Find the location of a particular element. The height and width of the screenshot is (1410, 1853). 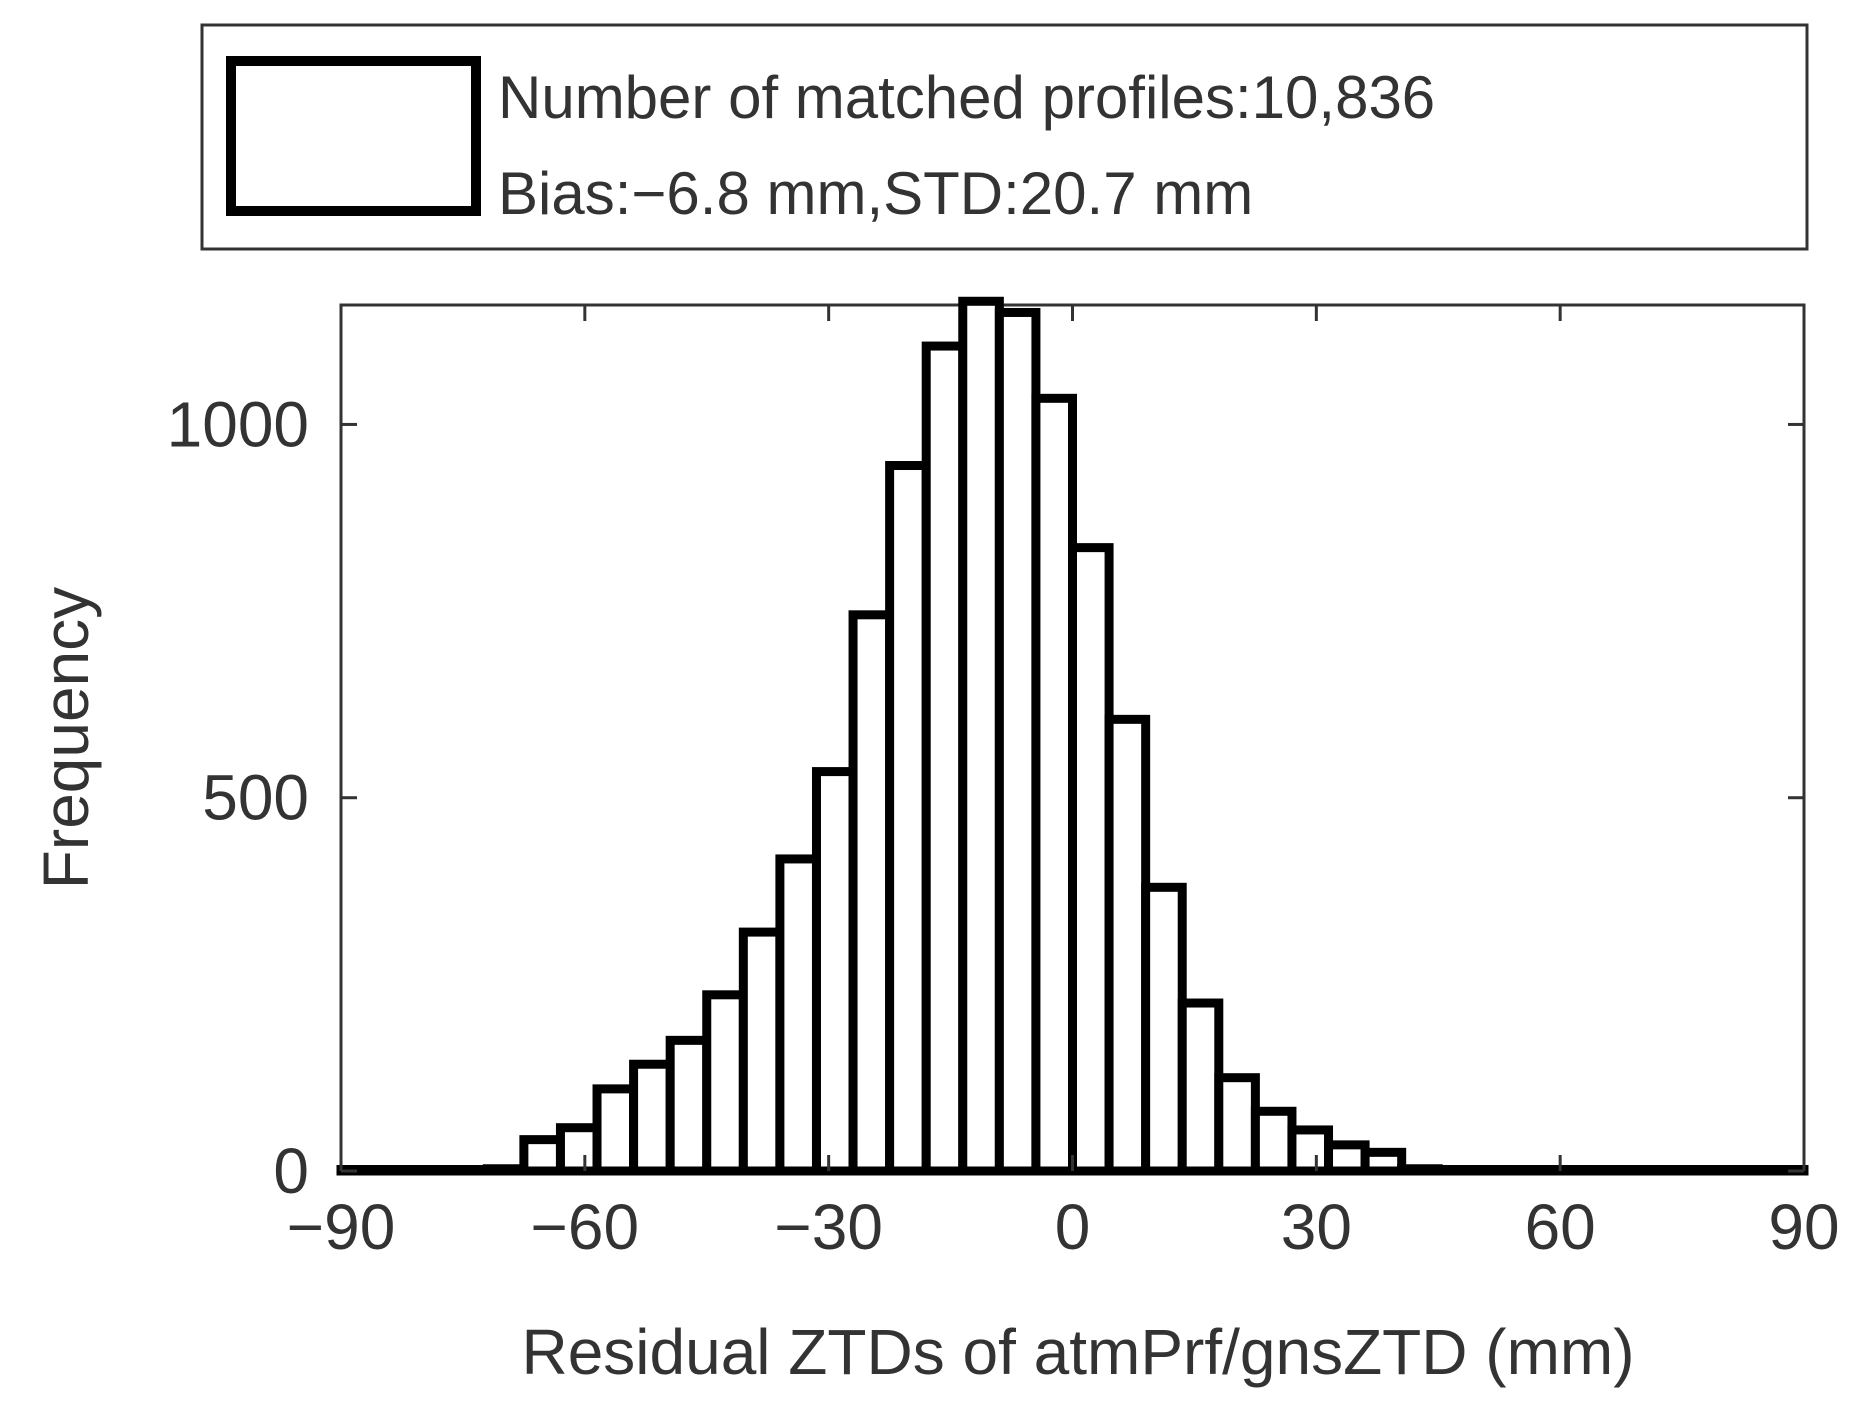

y-axis-label: Frequency is located at coordinates (66, 738).